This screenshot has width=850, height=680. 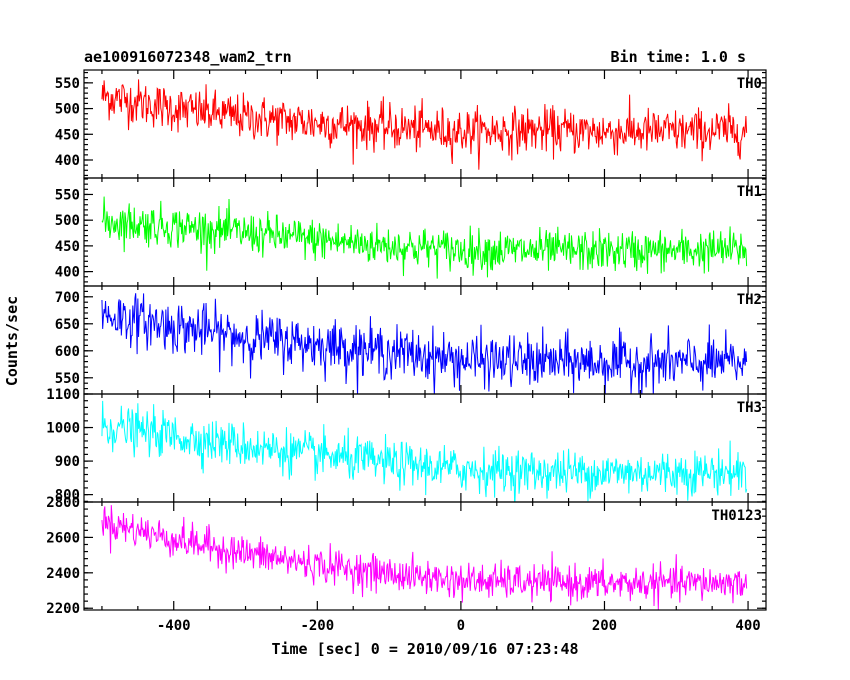 I want to click on y-tick-label: 2400, so click(x=63, y=574).